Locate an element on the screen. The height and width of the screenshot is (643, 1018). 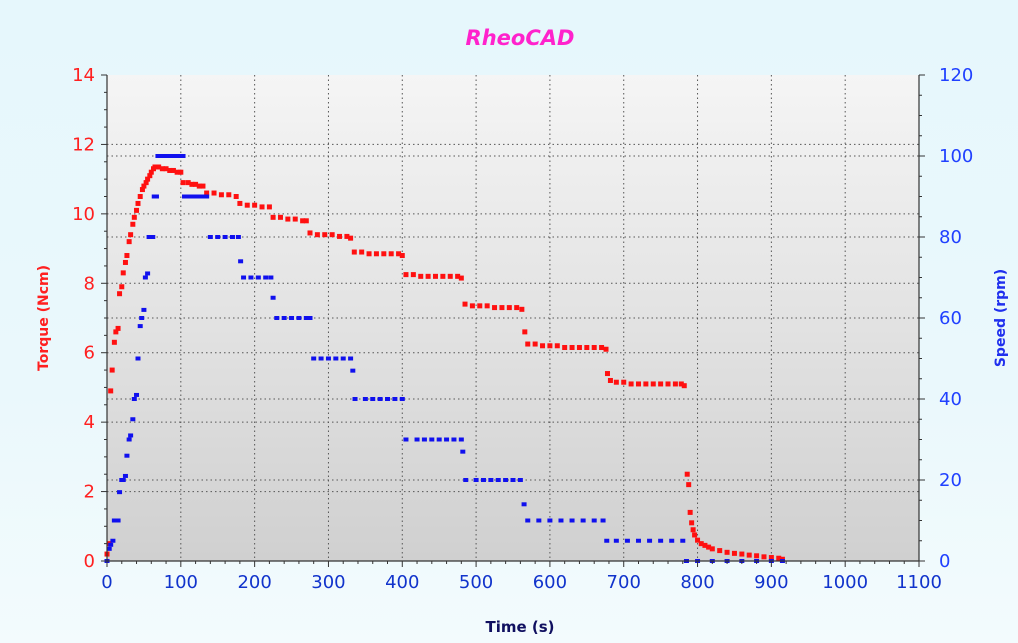
y-tick-label-right: 20 is located at coordinates (950, 480).